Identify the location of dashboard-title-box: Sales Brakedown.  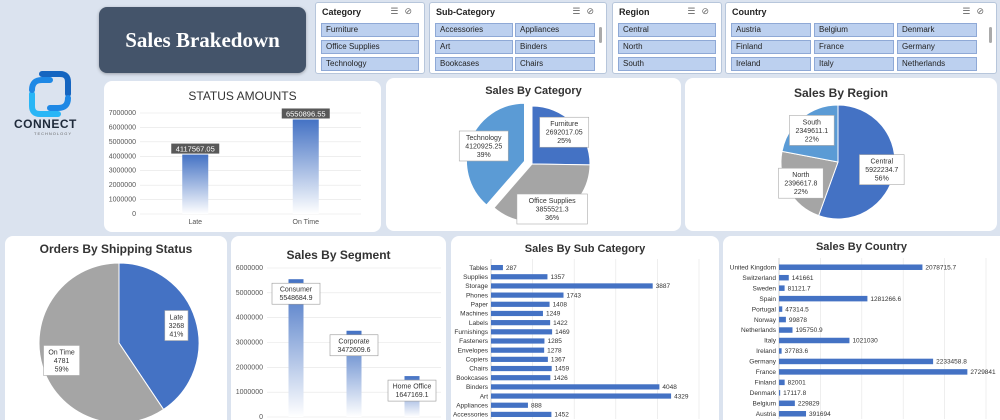
(202, 40).